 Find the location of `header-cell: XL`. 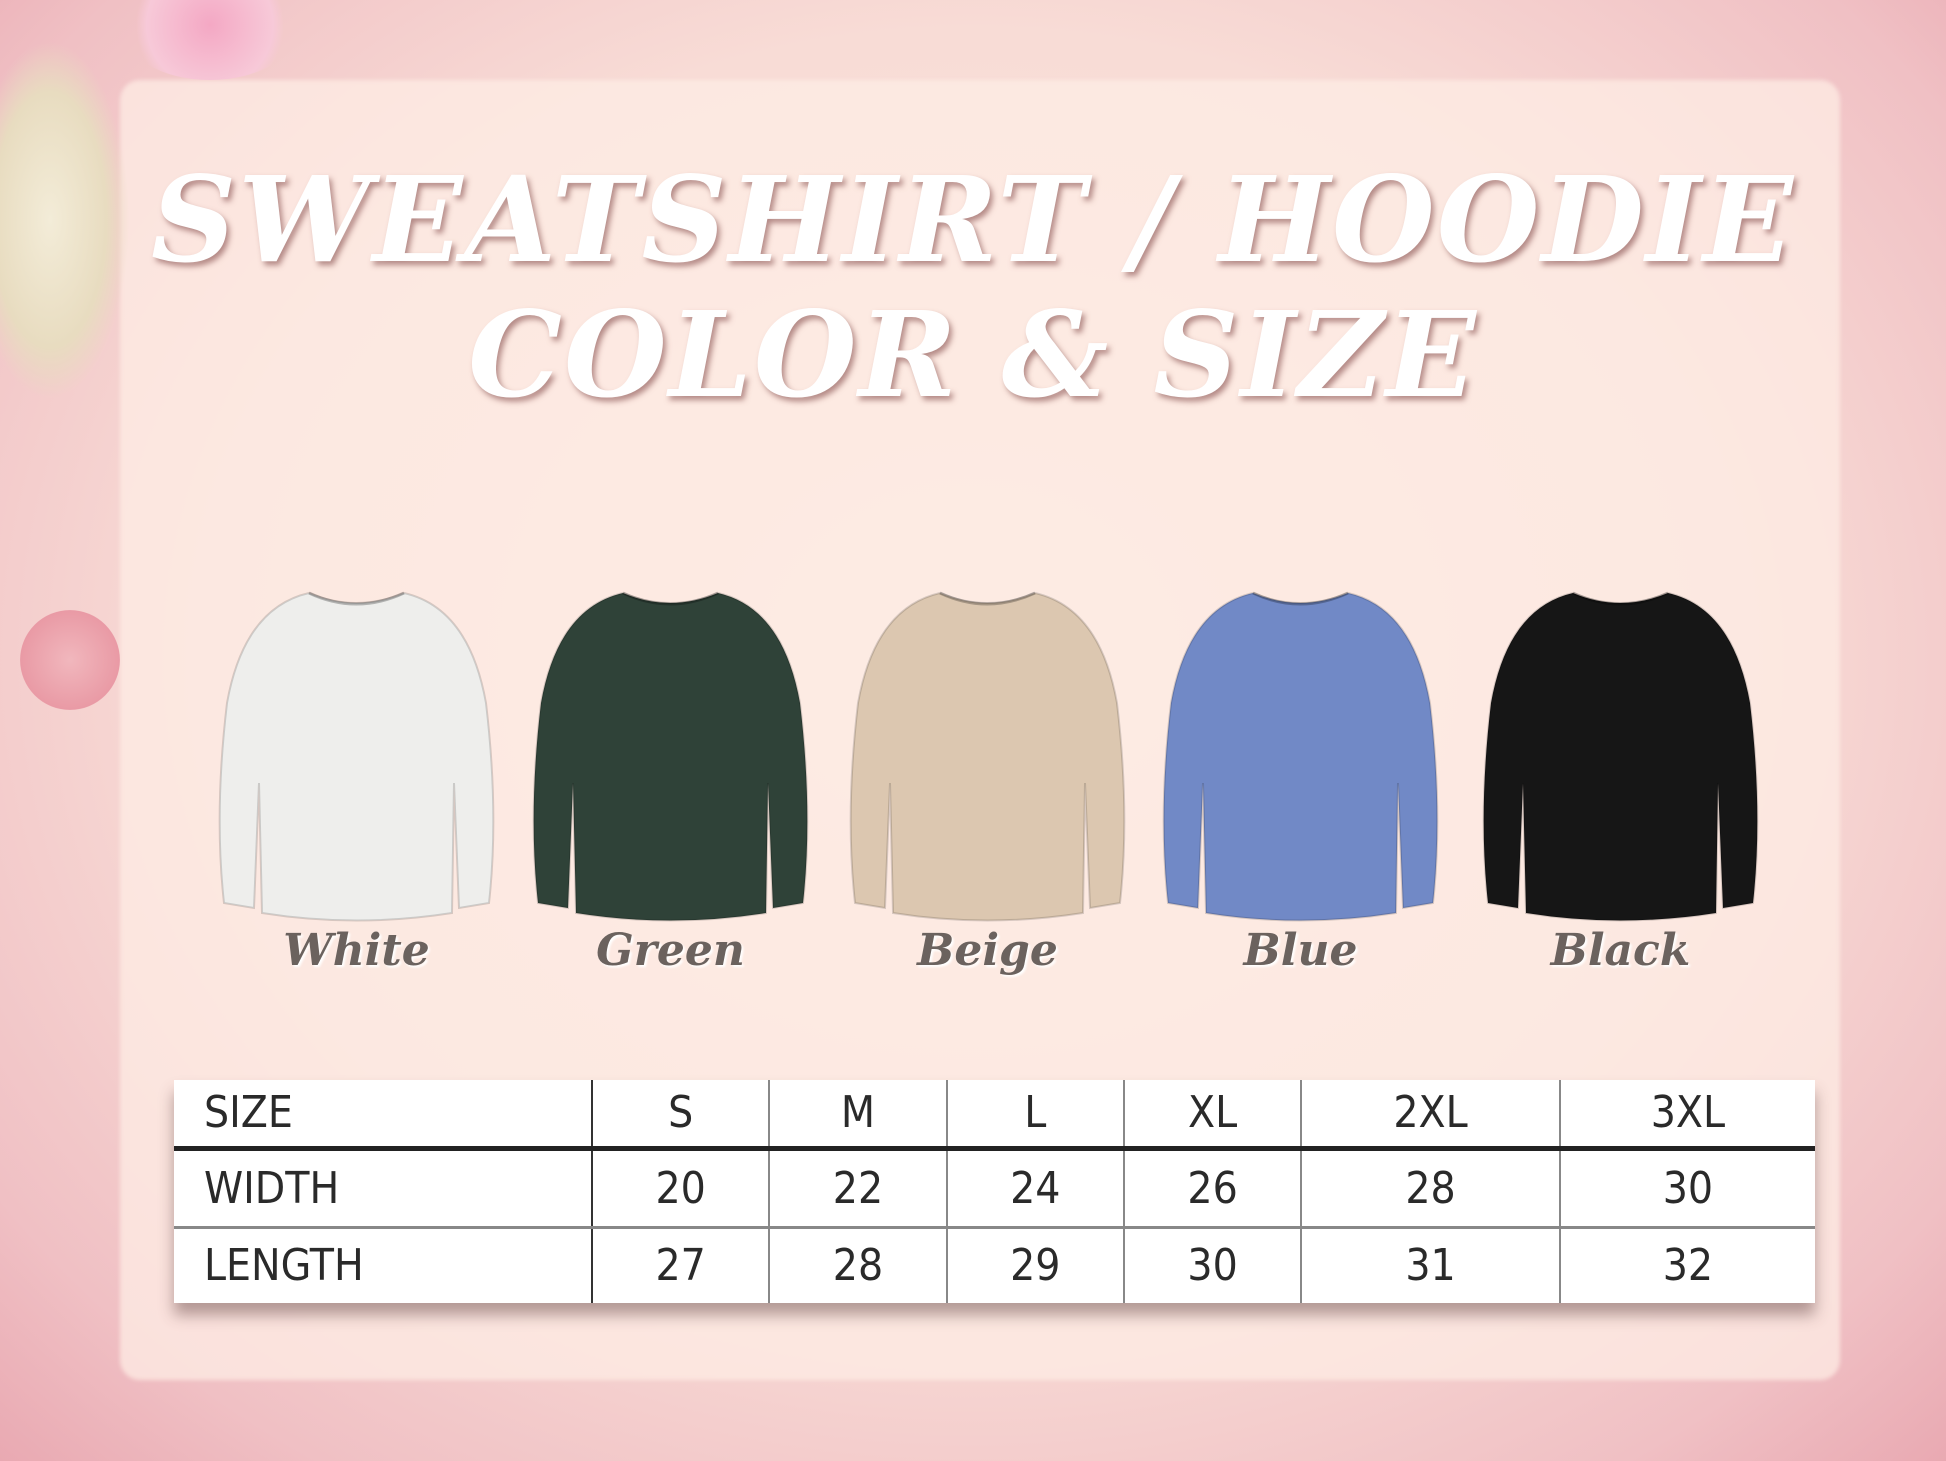

header-cell: XL is located at coordinates (1212, 1115).